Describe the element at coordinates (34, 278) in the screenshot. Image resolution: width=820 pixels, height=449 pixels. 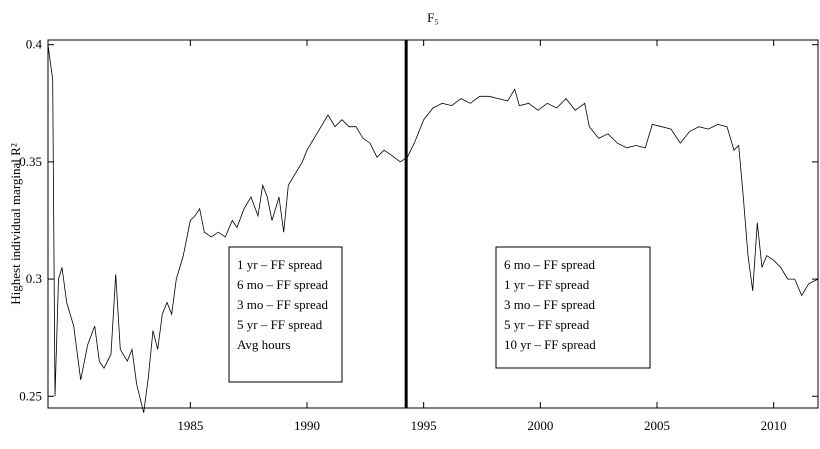
I see `y-tick-label: 0.3` at that location.